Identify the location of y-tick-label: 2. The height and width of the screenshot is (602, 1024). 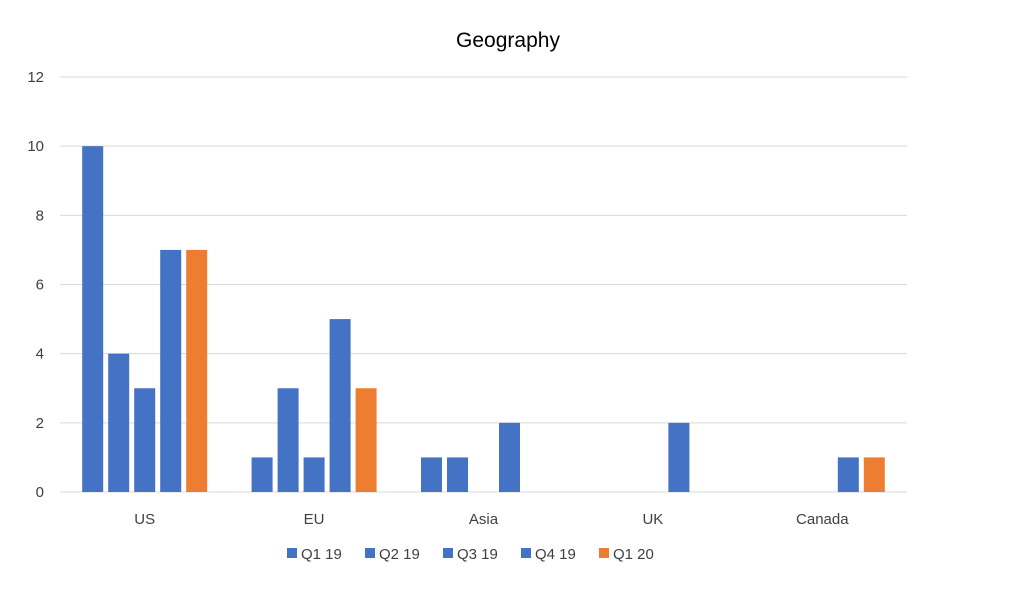
(40, 423).